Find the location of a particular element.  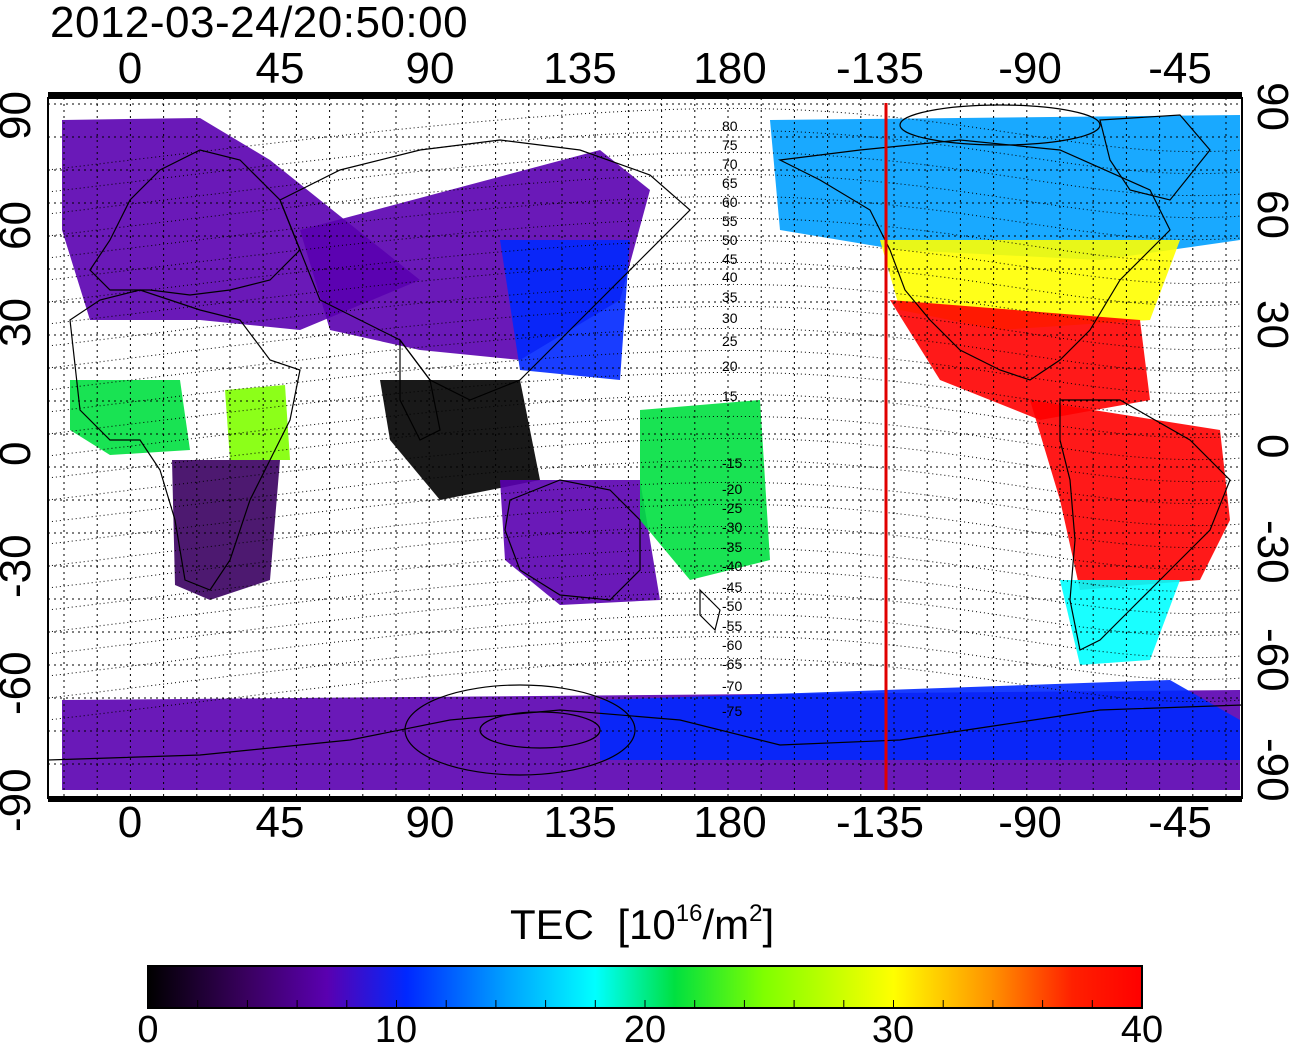

magnetic-latitude-label: -50 is located at coordinates (732, 606).